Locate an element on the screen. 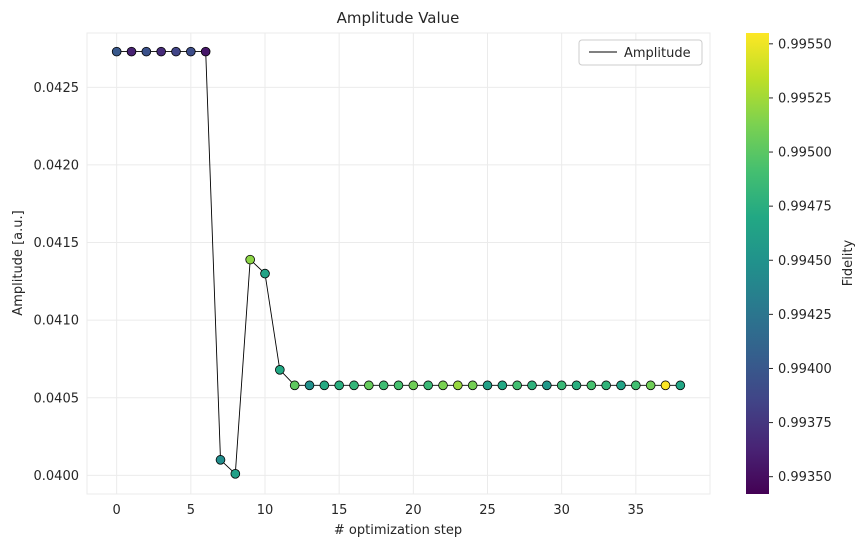 This screenshot has width=865, height=547. x-tick-label: 10 is located at coordinates (265, 510).